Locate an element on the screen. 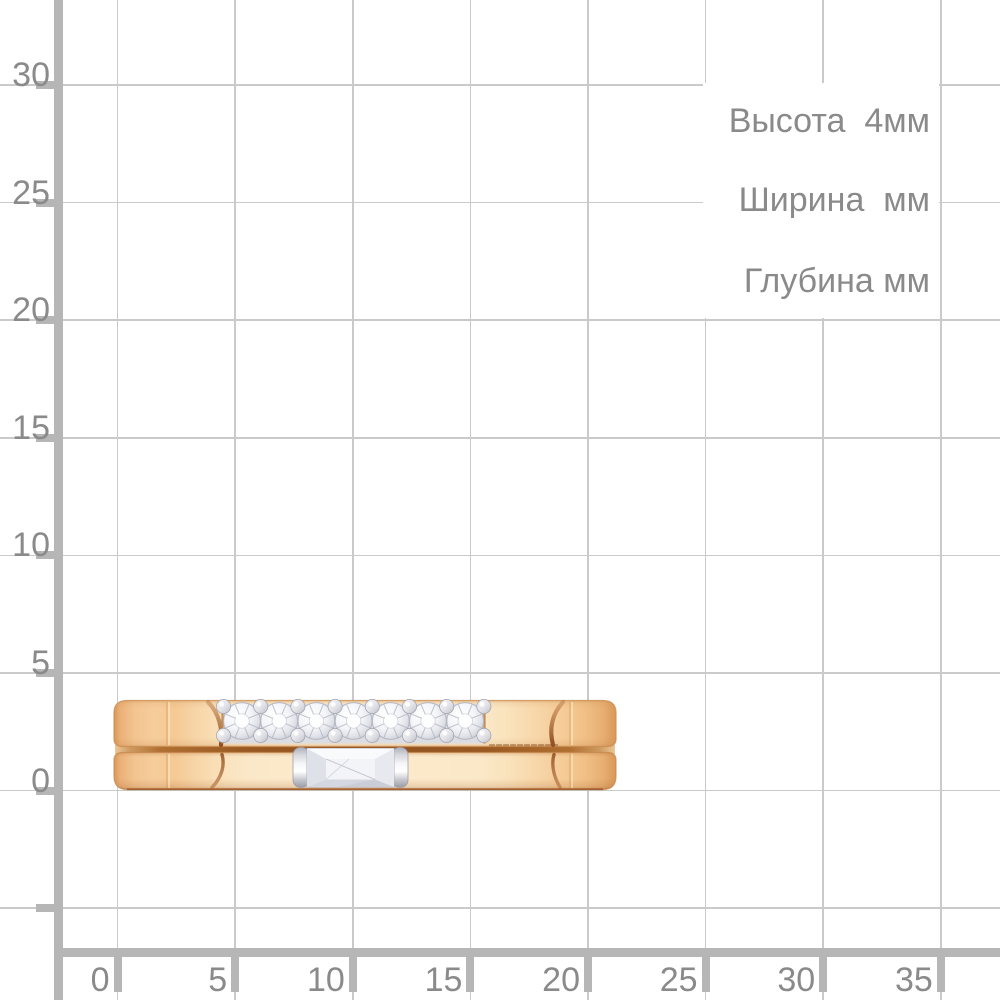 This screenshot has height=1000, width=1000. x-axis-label: 15 is located at coordinates (443, 980).